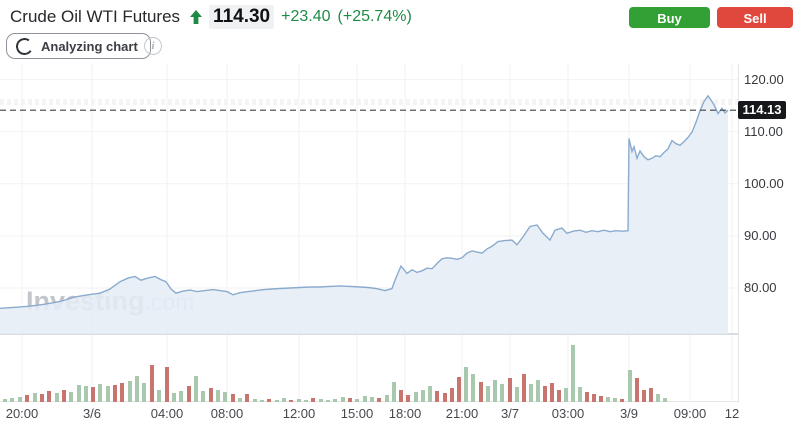 Image resolution: width=796 pixels, height=434 pixels. I want to click on x-axis-label: 03:00, so click(568, 413).